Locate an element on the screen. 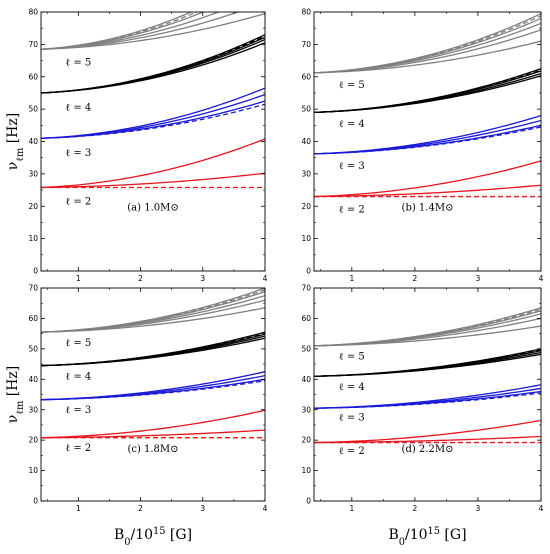 This screenshot has height=554, width=550. panel-caption: (c) 1.8M⊙ is located at coordinates (152, 449).